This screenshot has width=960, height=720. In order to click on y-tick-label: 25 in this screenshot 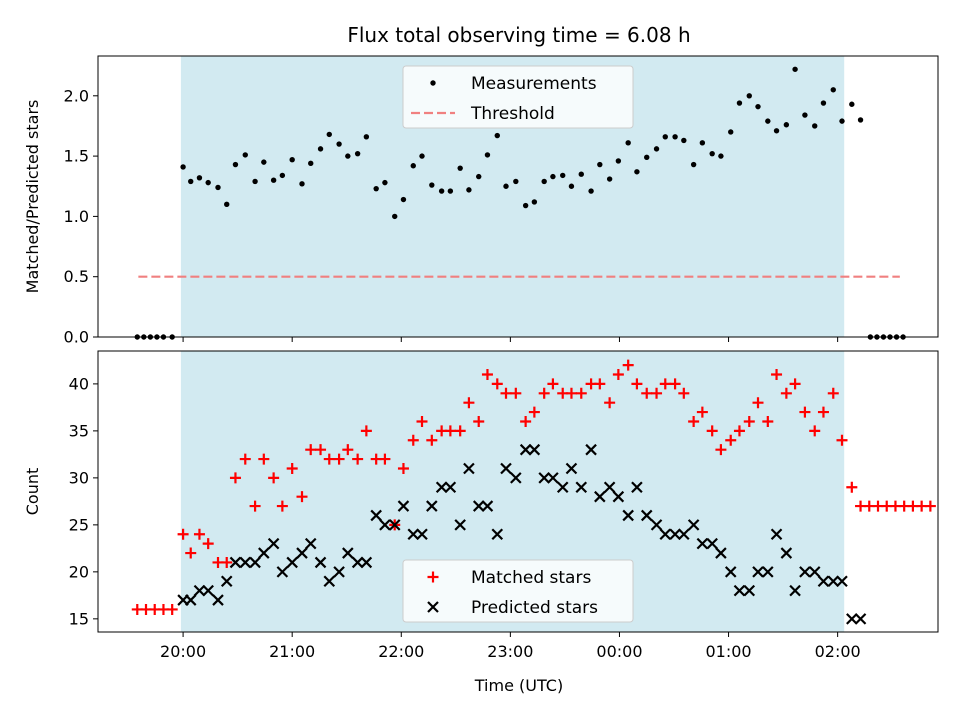, I will do `click(79, 524)`.